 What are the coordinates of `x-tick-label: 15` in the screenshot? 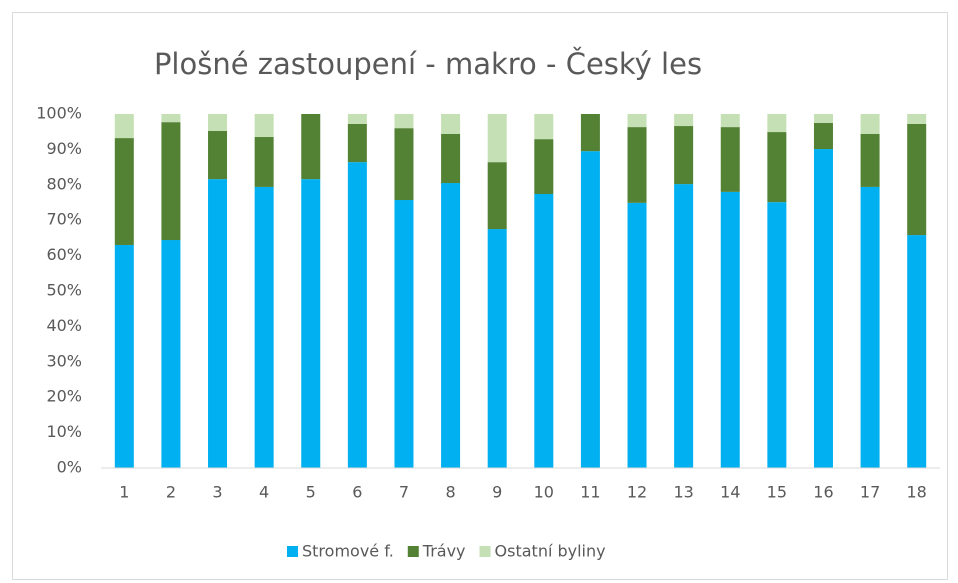 It's located at (777, 492).